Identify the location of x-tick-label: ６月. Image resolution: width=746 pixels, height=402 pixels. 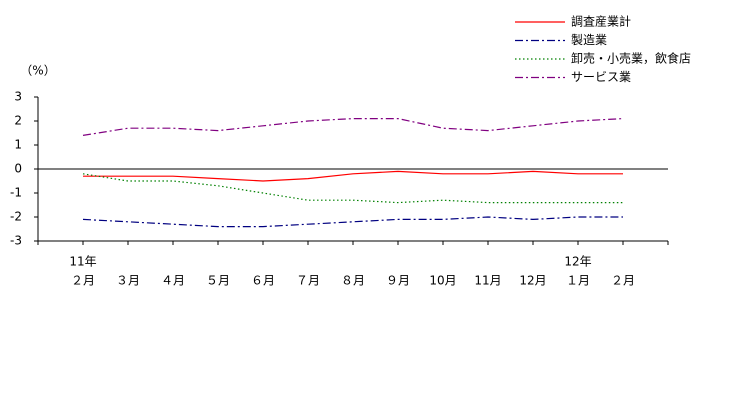
(263, 281).